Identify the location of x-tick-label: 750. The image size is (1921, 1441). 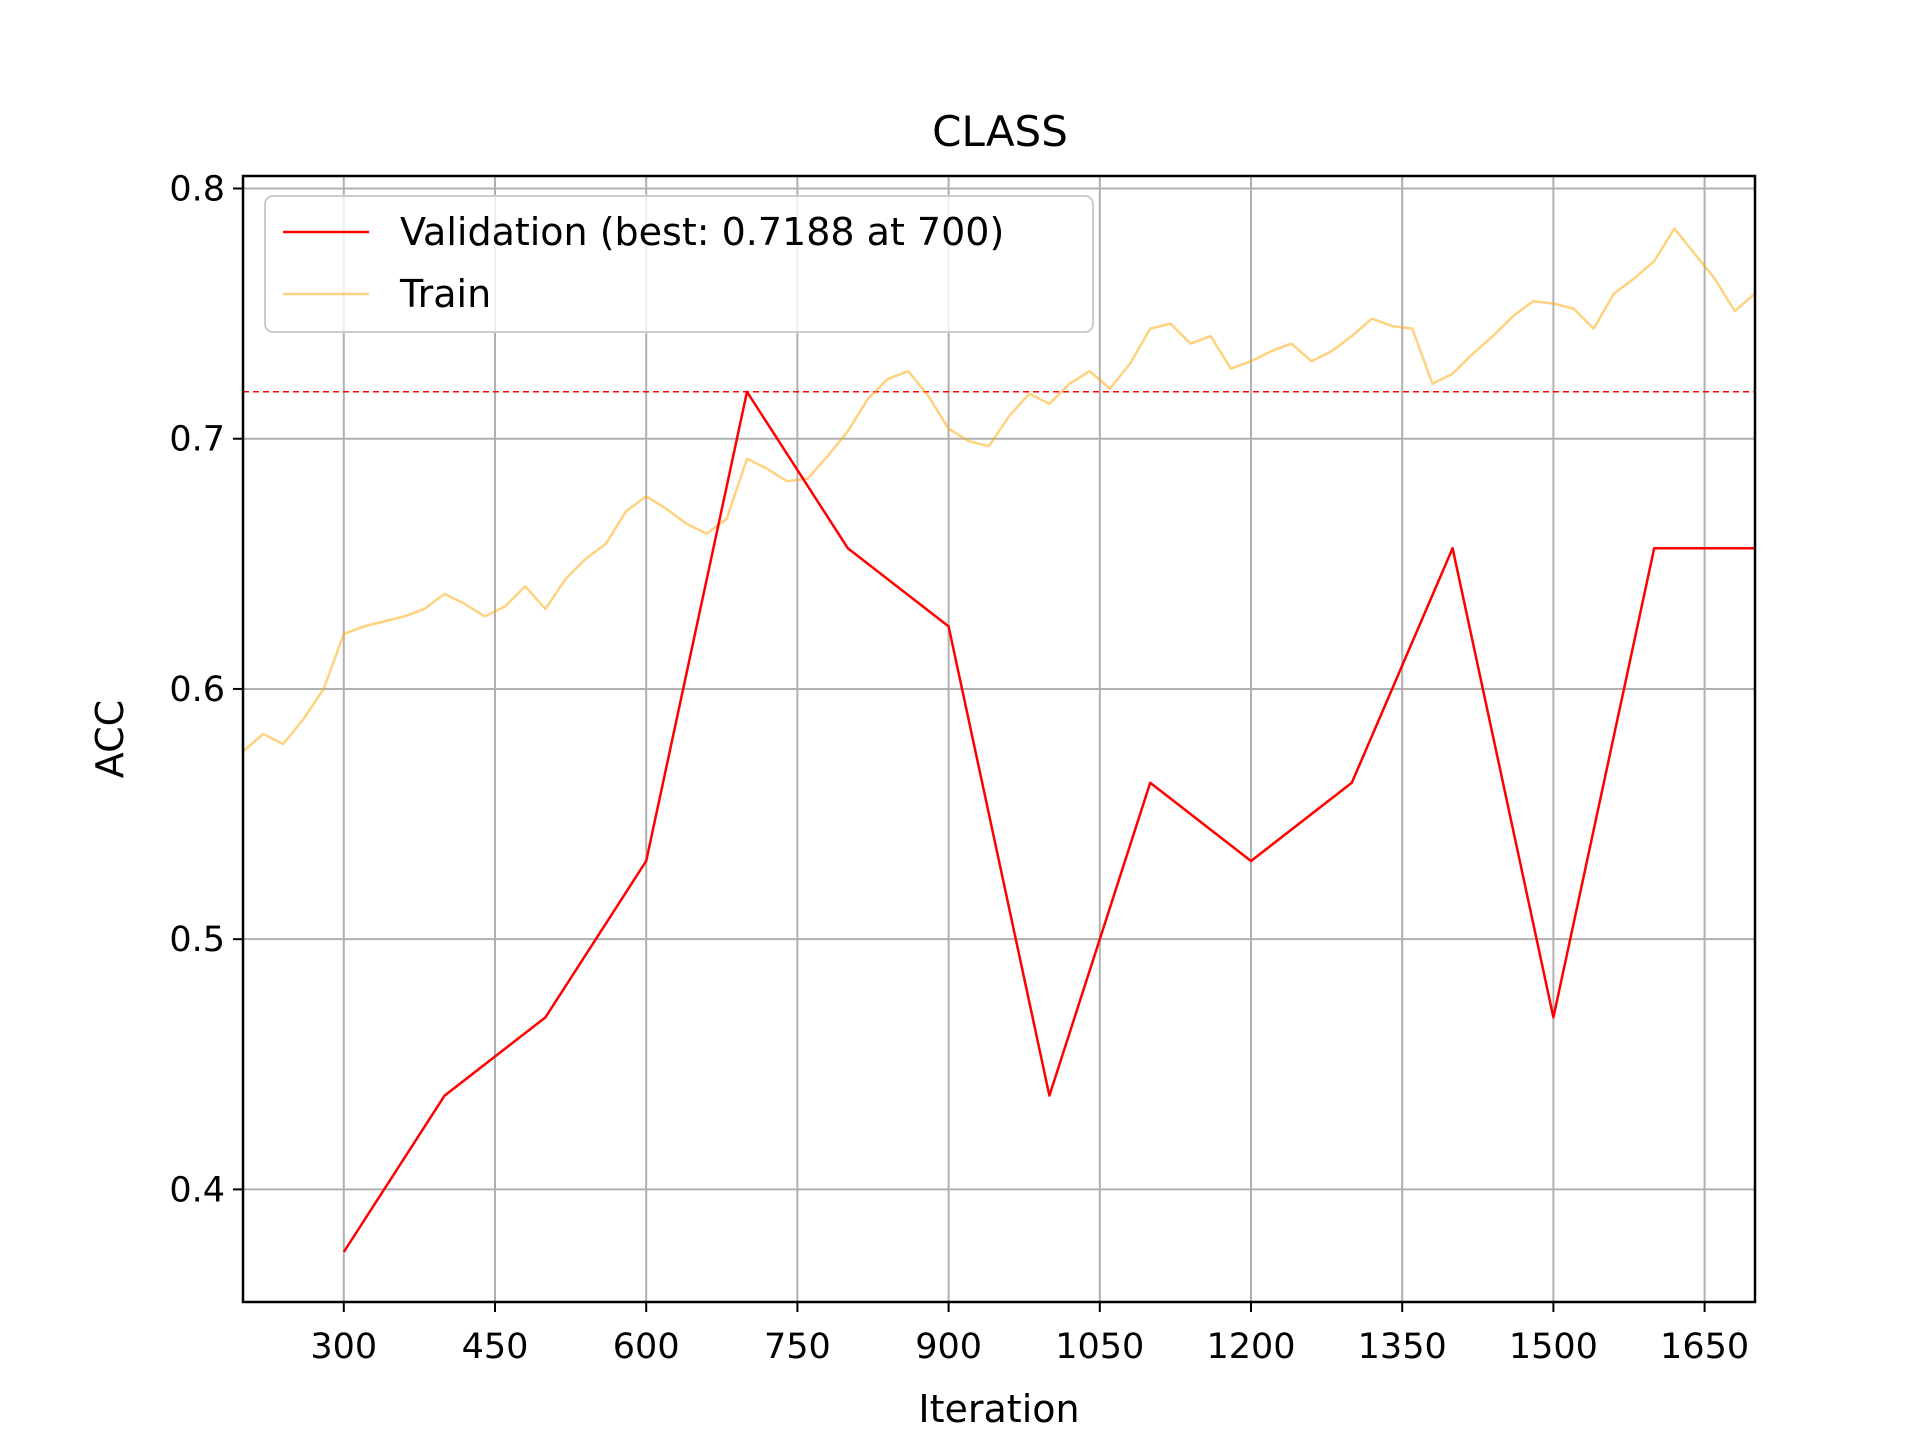
(797, 1347).